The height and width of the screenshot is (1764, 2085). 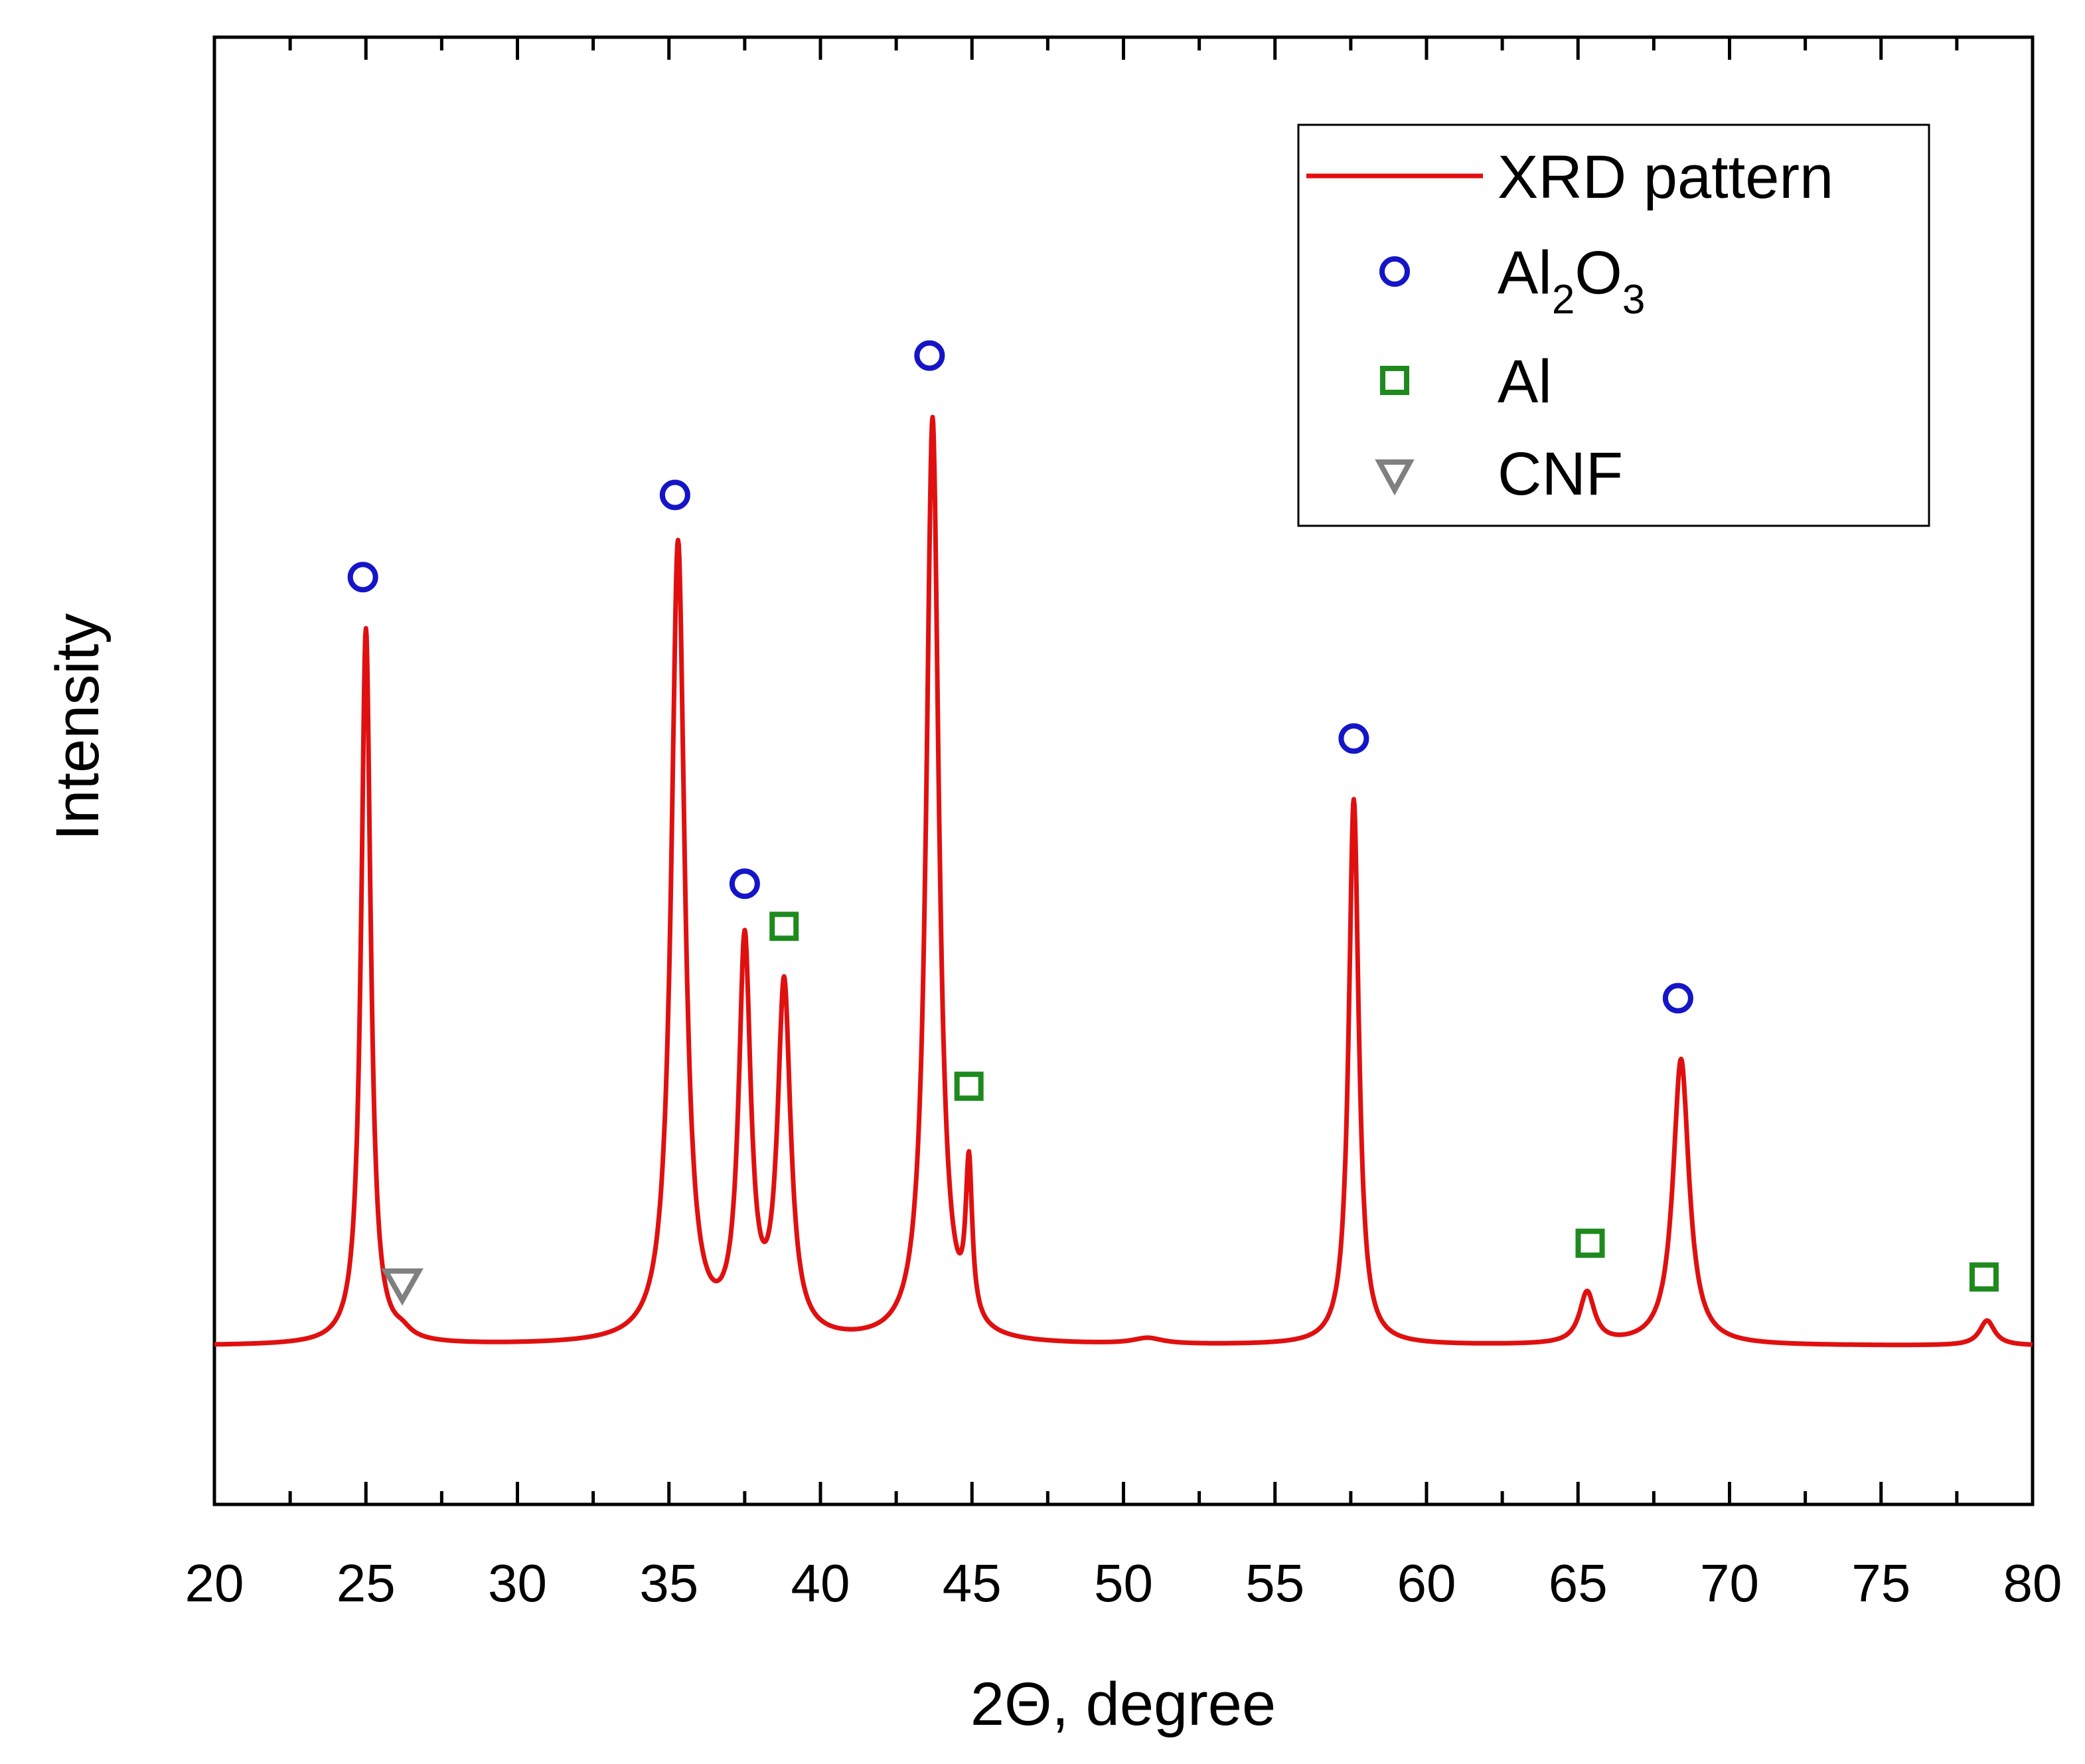 What do you see at coordinates (517, 1583) in the screenshot?
I see `x-tick-label: 30` at bounding box center [517, 1583].